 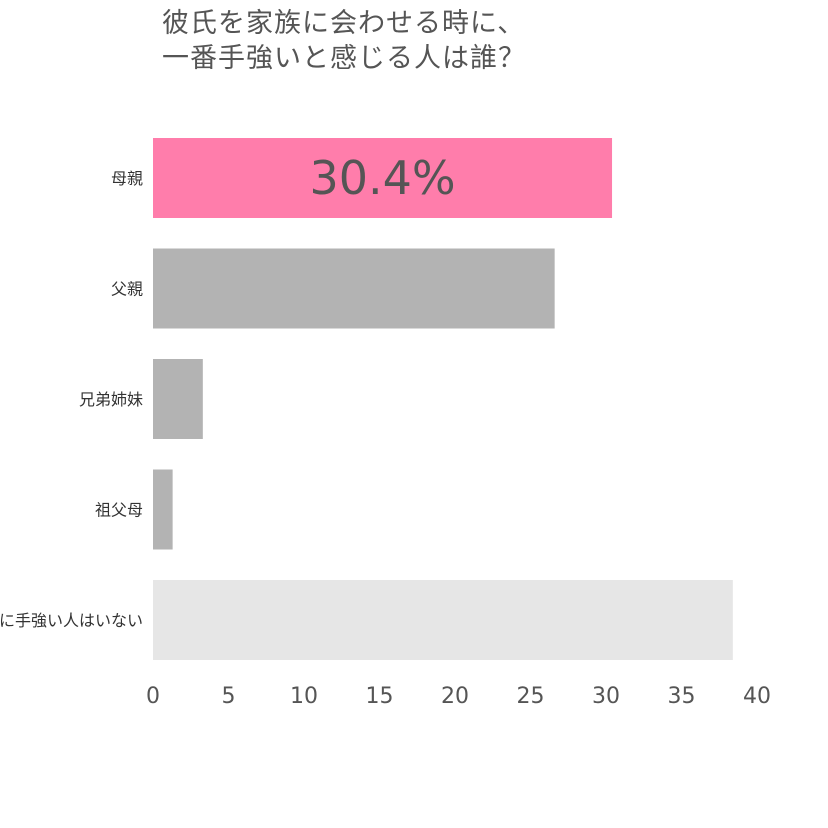 I want to click on x-tick-label: 30, so click(x=606, y=696).